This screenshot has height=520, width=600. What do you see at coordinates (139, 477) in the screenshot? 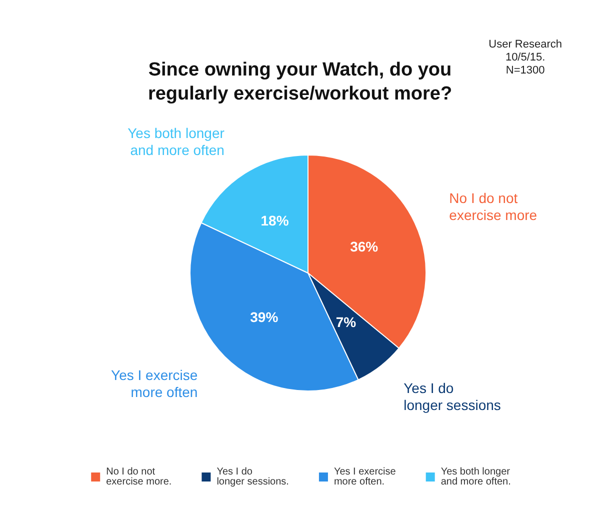
I see `legend-label: No I do not exercise more.` at bounding box center [139, 477].